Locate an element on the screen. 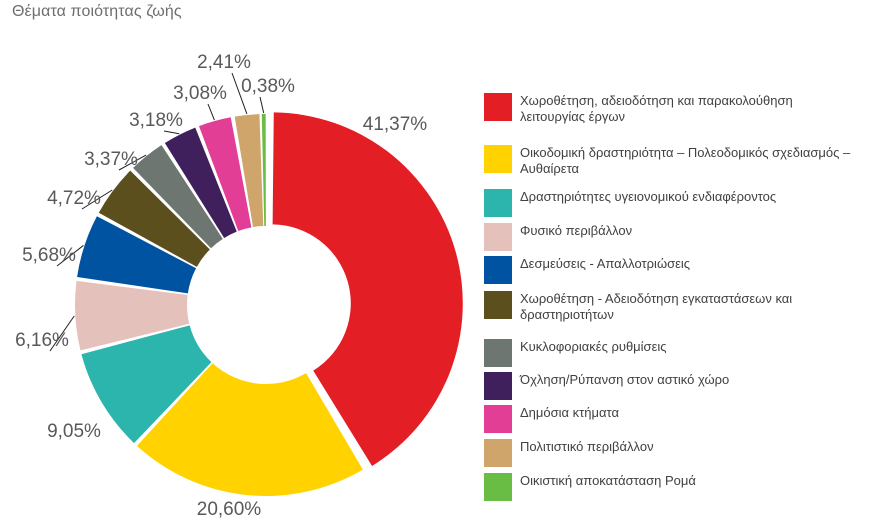 This screenshot has height=531, width=872. legend-label: Δεσμεύσεις - Απαλλοτριώσεις is located at coordinates (605, 263).